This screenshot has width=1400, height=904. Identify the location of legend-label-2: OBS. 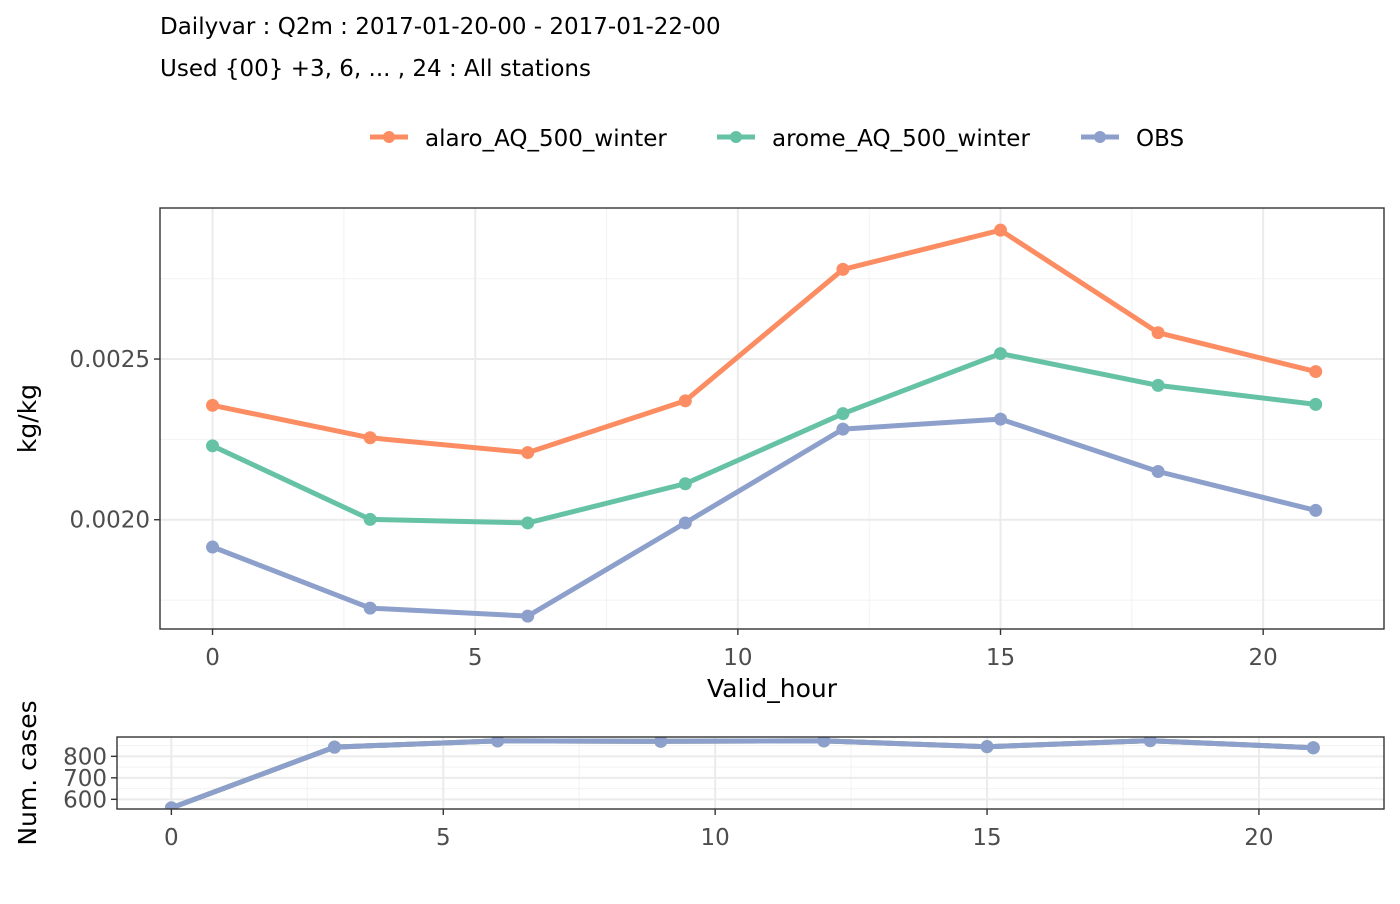
(1160, 139).